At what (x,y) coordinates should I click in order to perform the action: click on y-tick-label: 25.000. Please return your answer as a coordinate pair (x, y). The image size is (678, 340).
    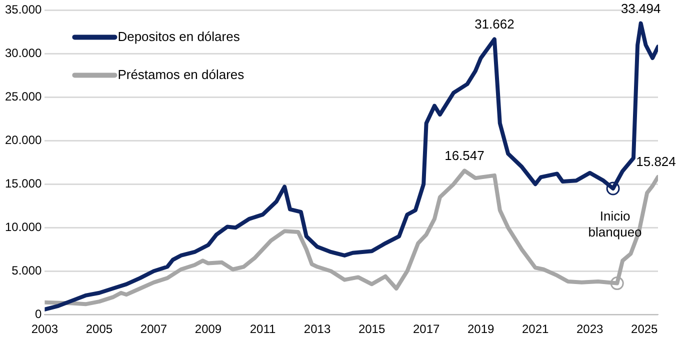
    Looking at the image, I should click on (23, 96).